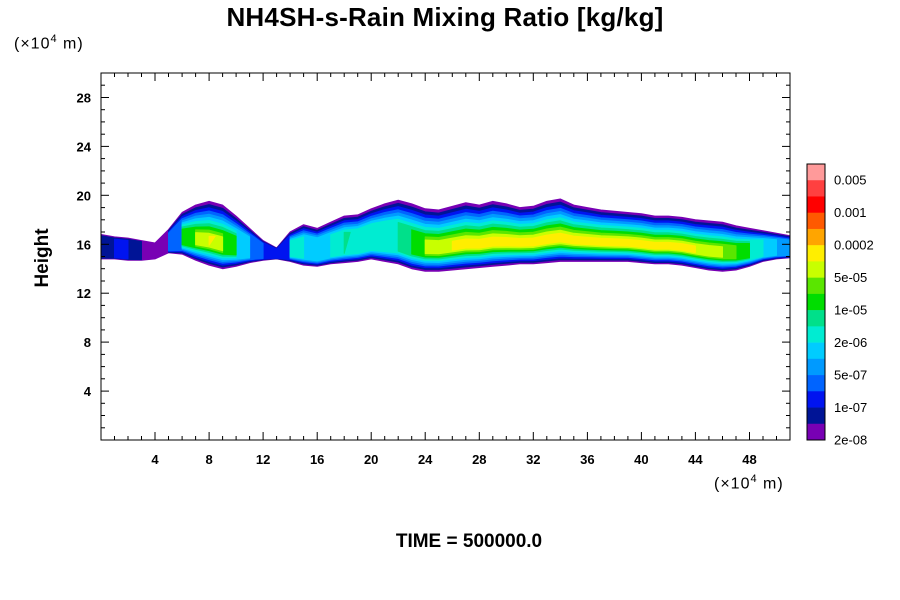 The image size is (900, 600). What do you see at coordinates (533, 459) in the screenshot?
I see `x-tick-label: 32` at bounding box center [533, 459].